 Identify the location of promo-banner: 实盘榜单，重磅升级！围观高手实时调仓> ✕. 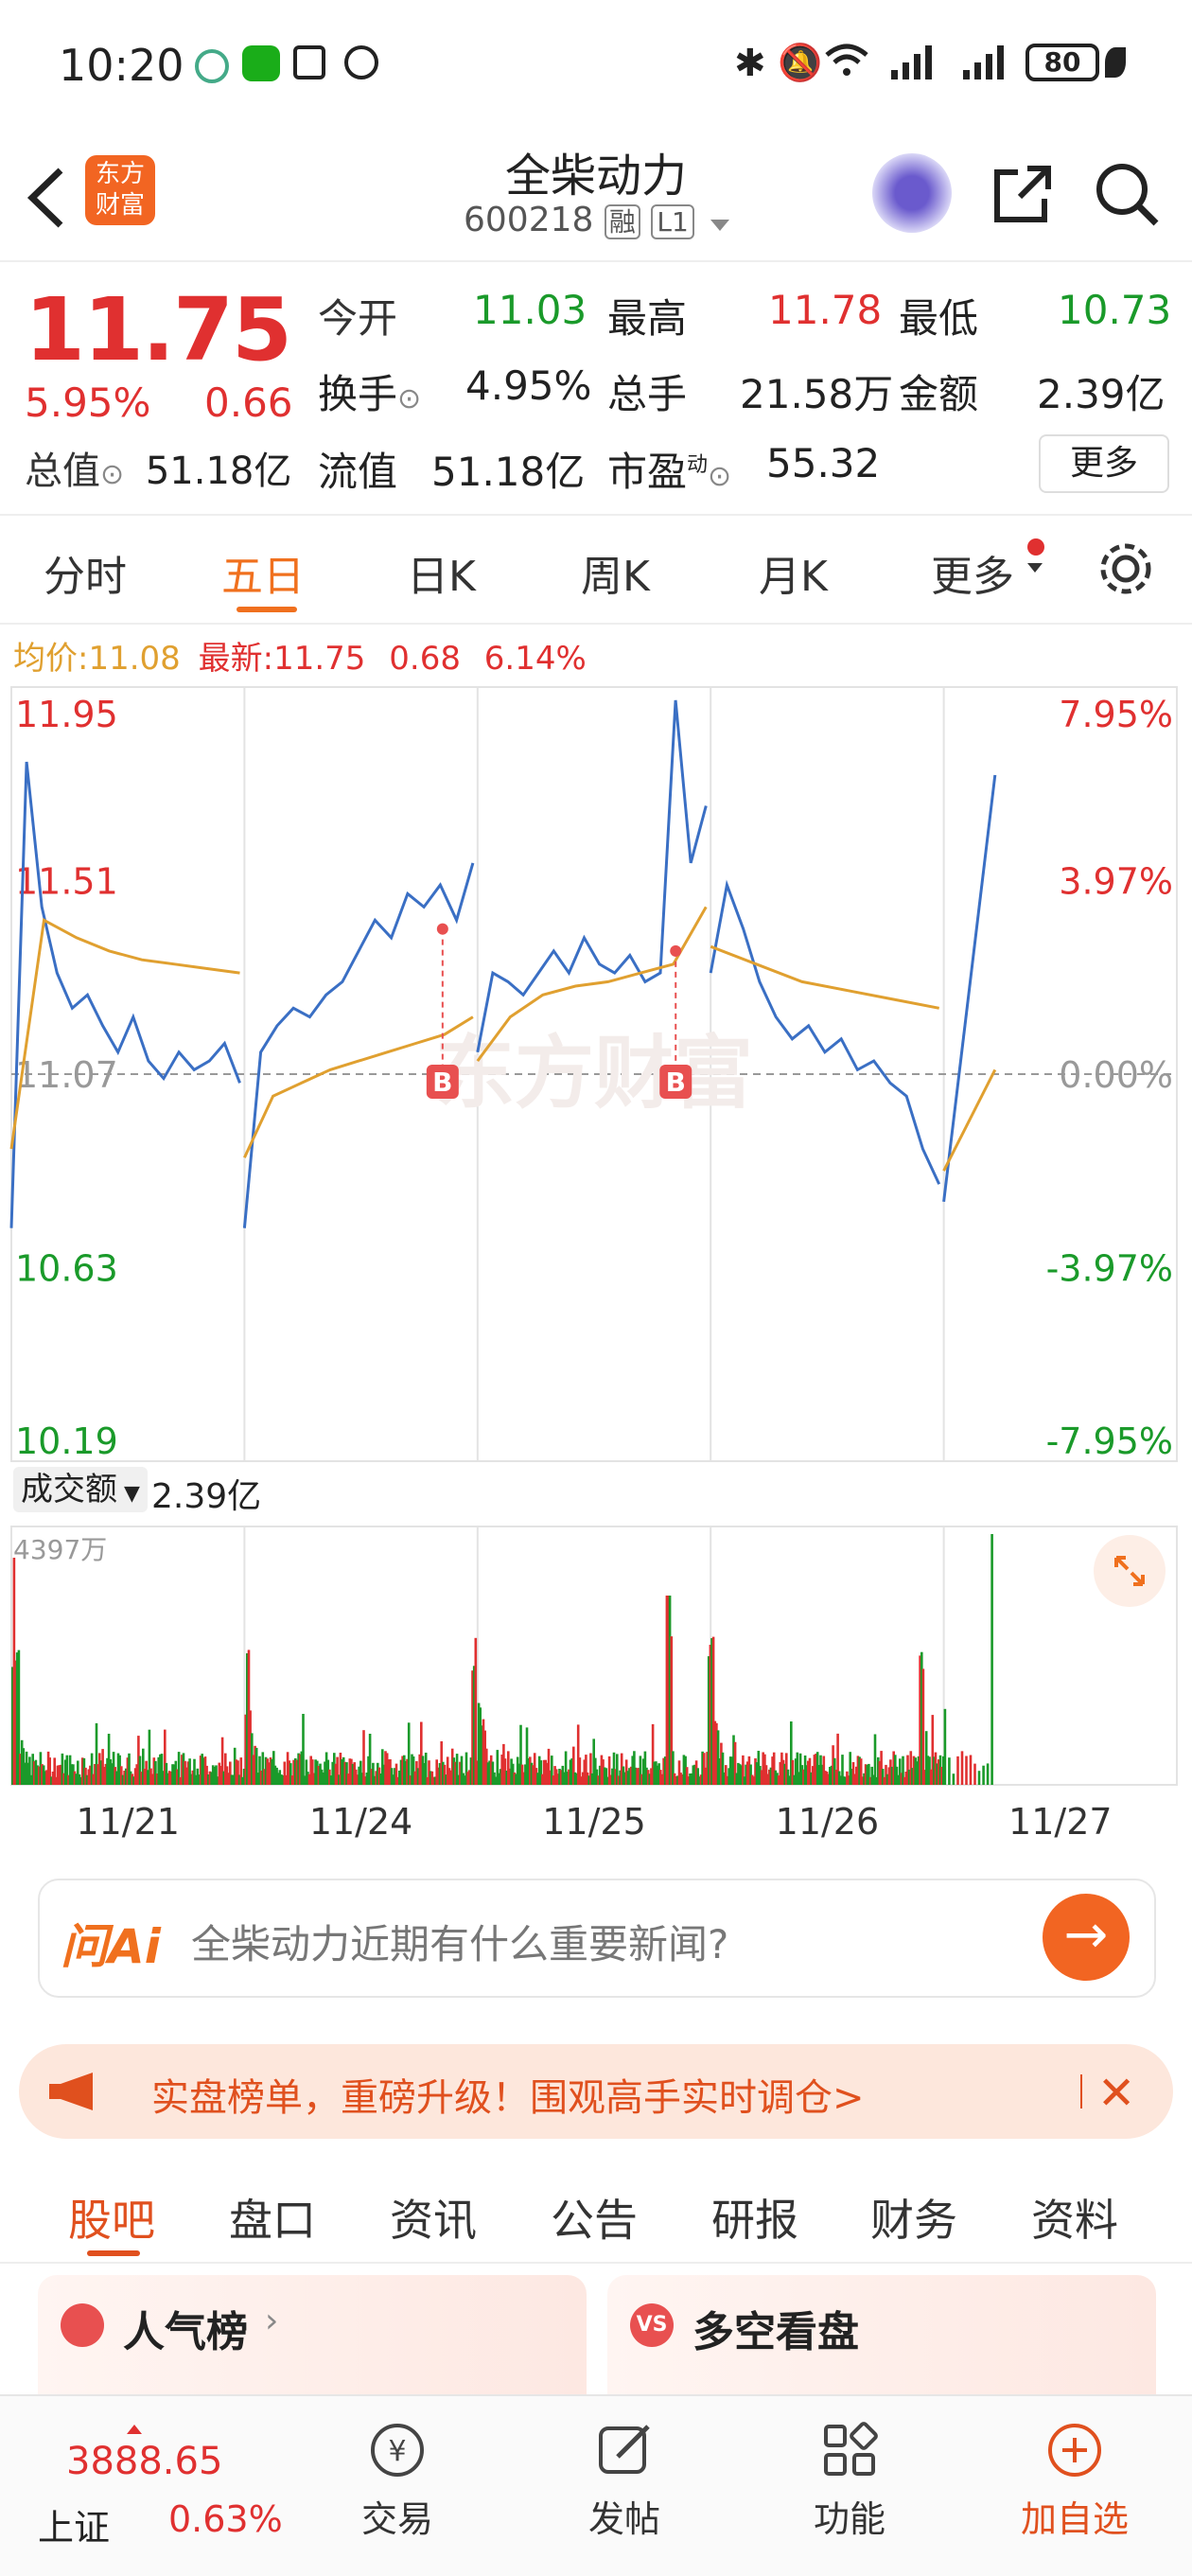
(596, 2091).